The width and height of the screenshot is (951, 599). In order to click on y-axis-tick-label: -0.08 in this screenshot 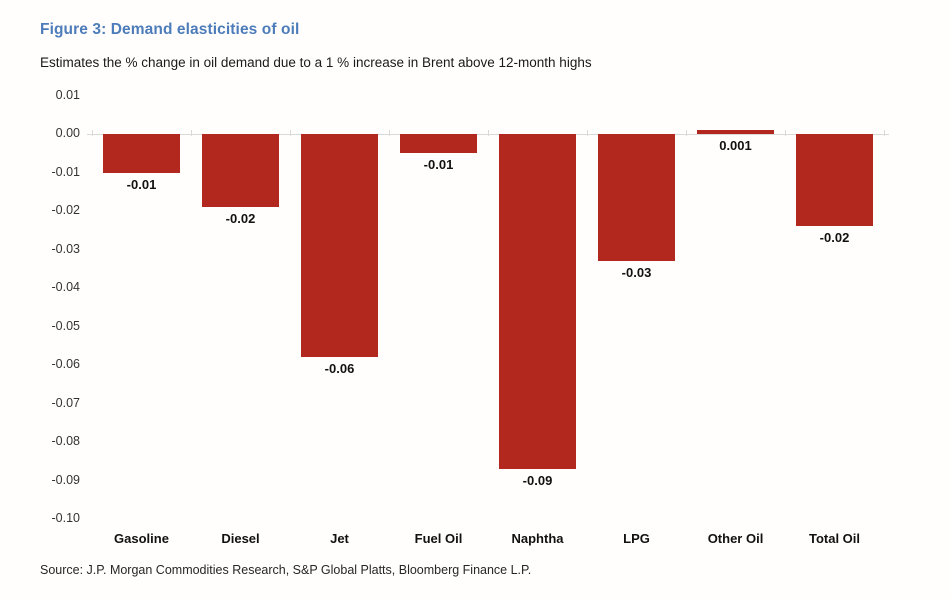, I will do `click(66, 441)`.